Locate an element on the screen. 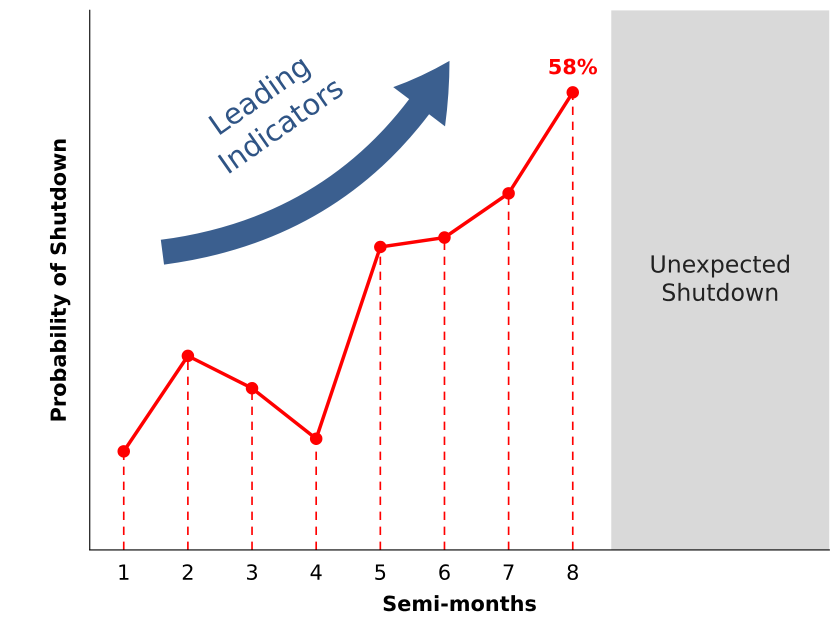 The width and height of the screenshot is (831, 644). x-tick-label: 3 is located at coordinates (251, 572).